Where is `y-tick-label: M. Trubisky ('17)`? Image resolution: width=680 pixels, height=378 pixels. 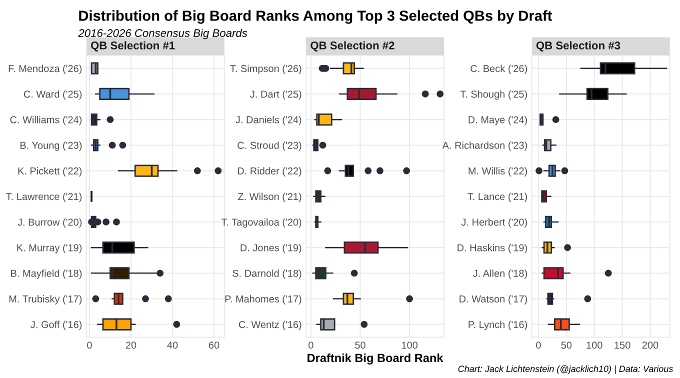
y-tick-label: M. Trubisky ('17) is located at coordinates (45, 299).